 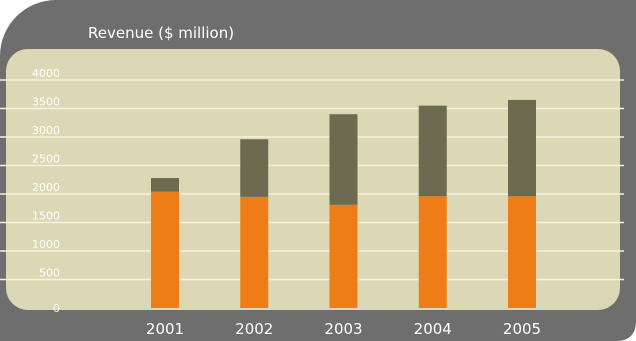 I want to click on x-axis-ticks: 2001 2002 2003 2004 2005, so click(x=343, y=329).